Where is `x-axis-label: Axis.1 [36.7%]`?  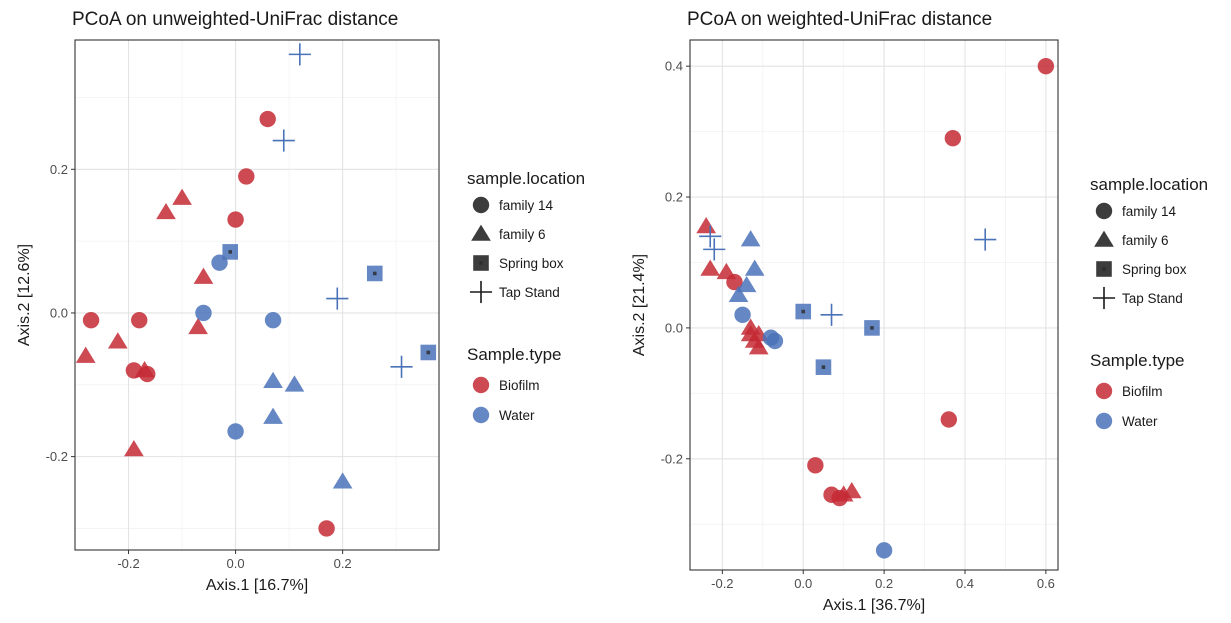 x-axis-label: Axis.1 [36.7%] is located at coordinates (874, 605).